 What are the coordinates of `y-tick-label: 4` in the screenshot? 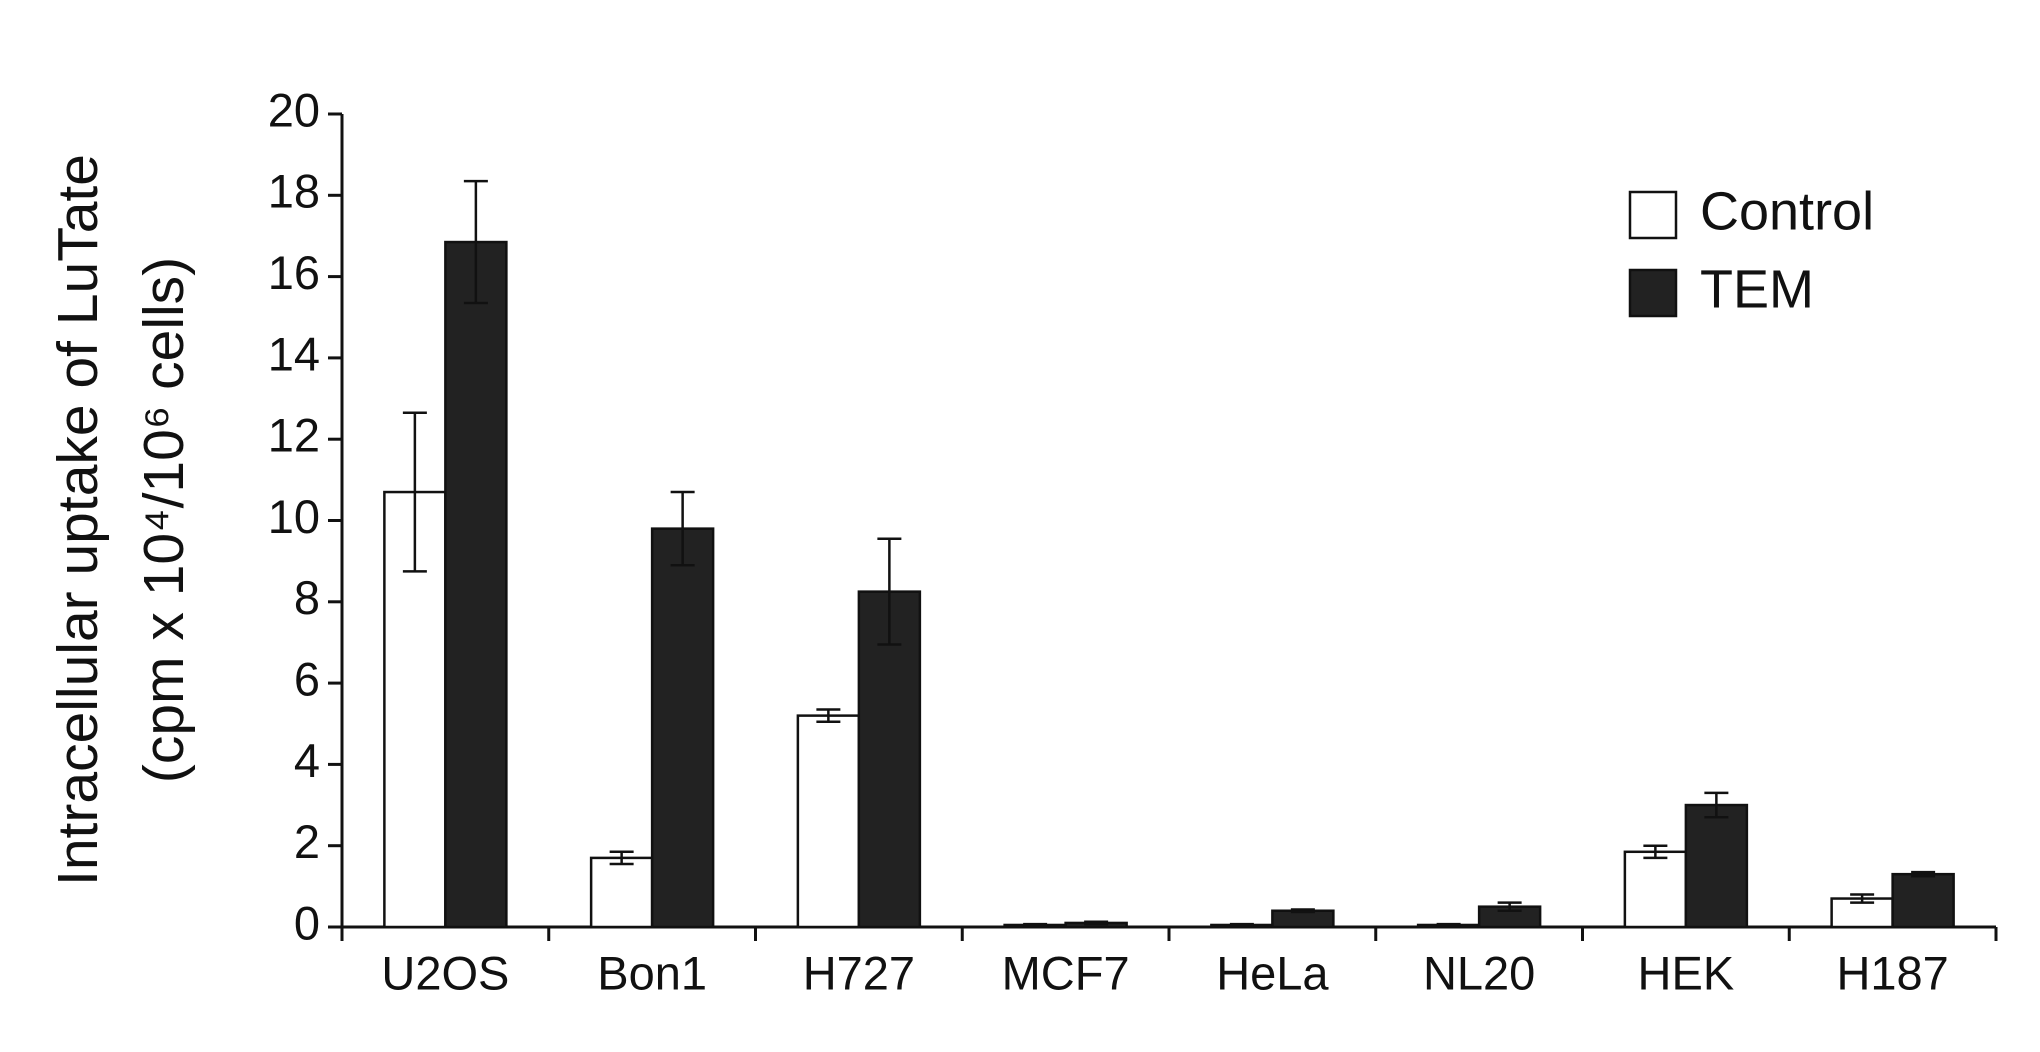 It's located at (307, 760).